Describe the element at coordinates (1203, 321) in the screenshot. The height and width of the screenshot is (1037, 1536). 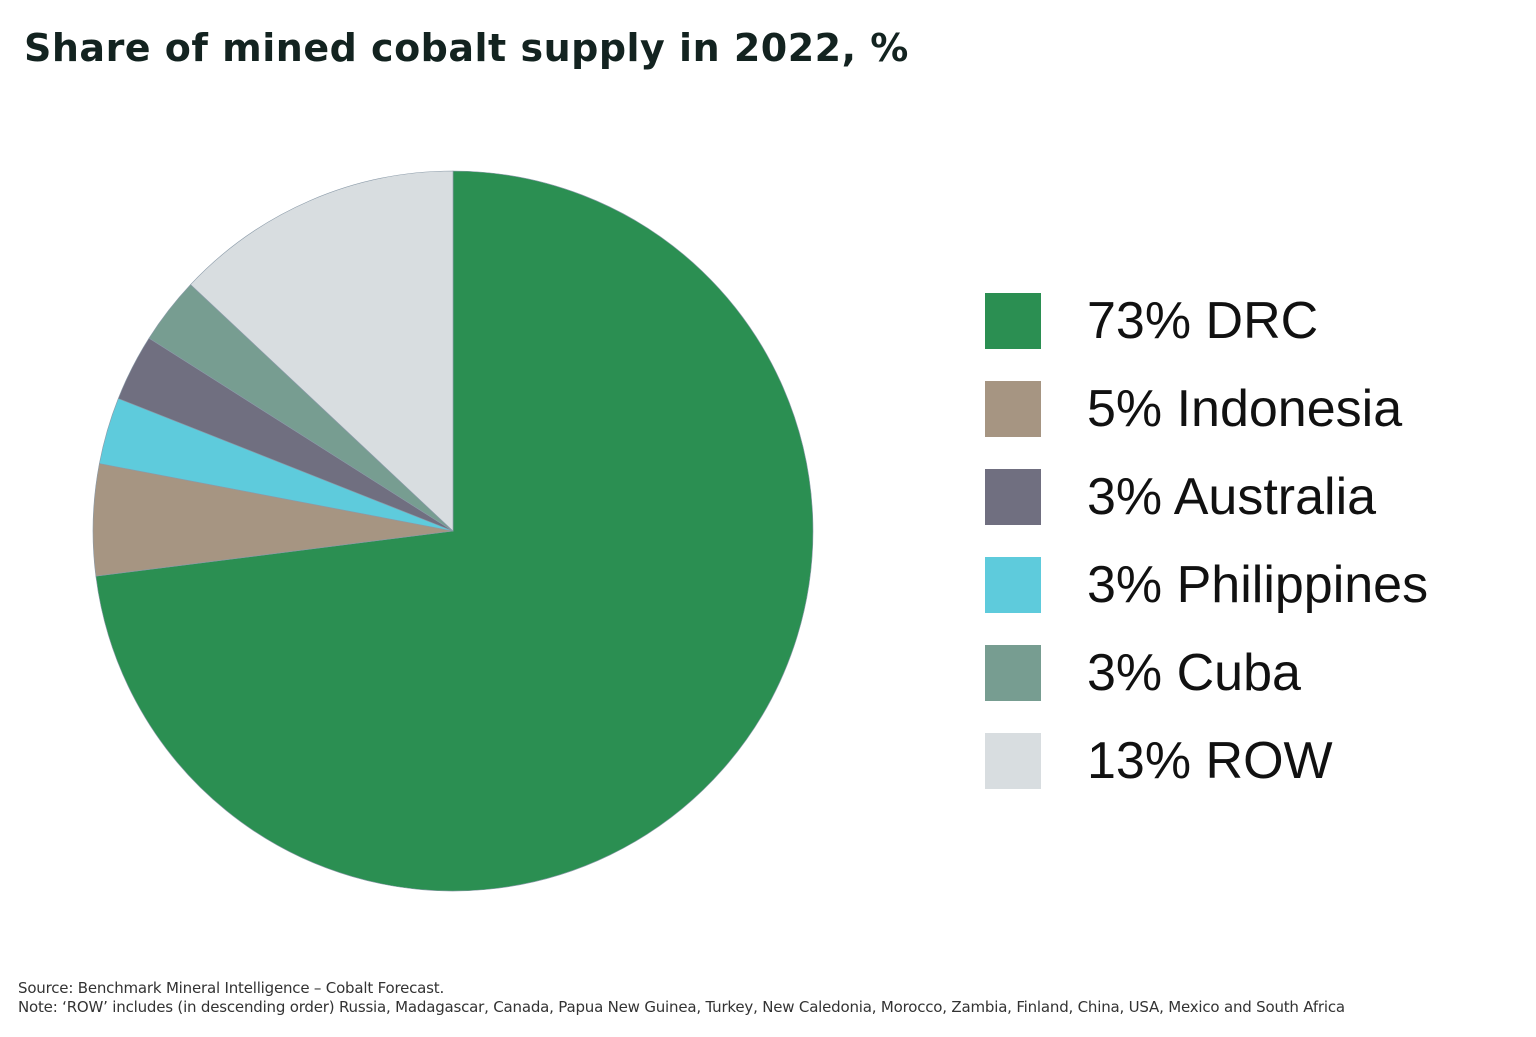
I see `legend-label: 73% DRC` at that location.